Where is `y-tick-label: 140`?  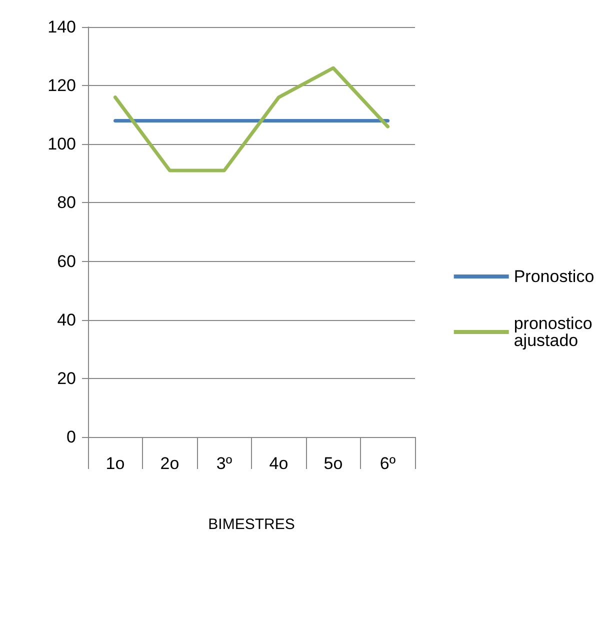 y-tick-label: 140 is located at coordinates (62, 27).